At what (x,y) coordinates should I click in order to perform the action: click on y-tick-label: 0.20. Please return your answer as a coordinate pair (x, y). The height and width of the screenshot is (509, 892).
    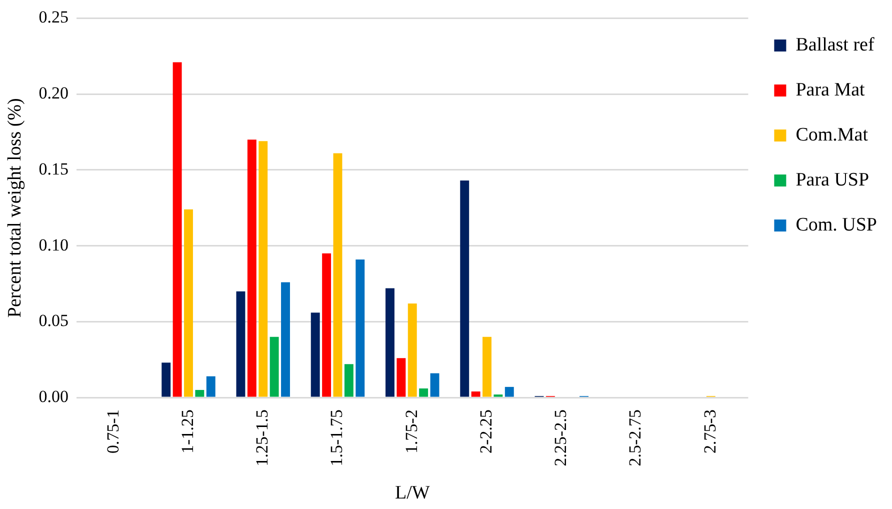
    Looking at the image, I should click on (53, 93).